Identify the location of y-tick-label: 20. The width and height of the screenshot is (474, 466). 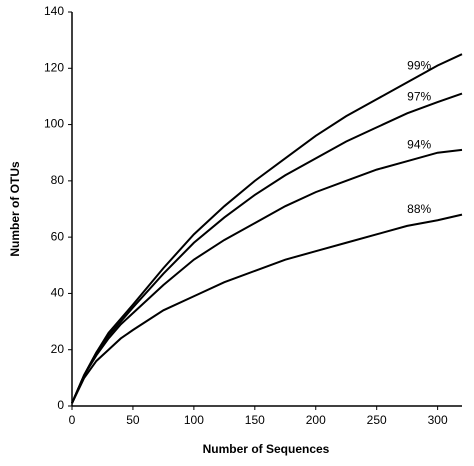
(58, 349).